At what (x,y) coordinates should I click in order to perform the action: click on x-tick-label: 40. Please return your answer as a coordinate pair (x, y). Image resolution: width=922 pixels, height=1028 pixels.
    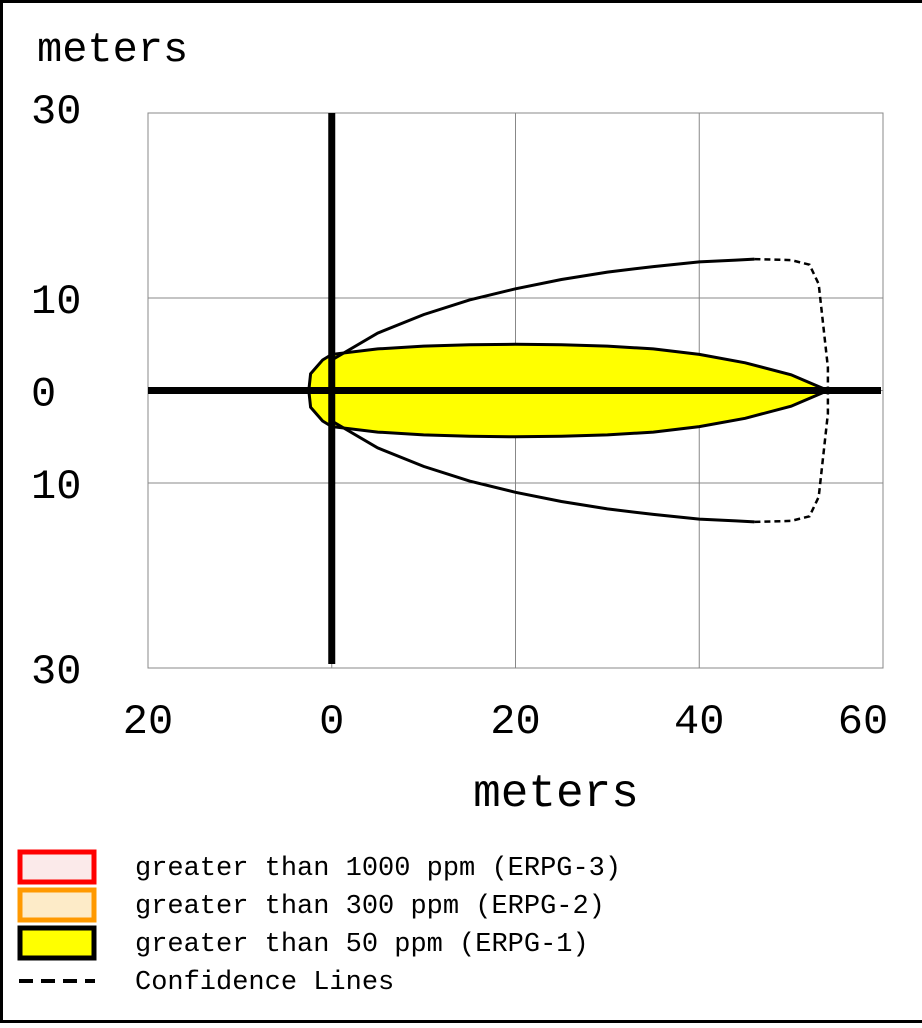
    Looking at the image, I should click on (699, 722).